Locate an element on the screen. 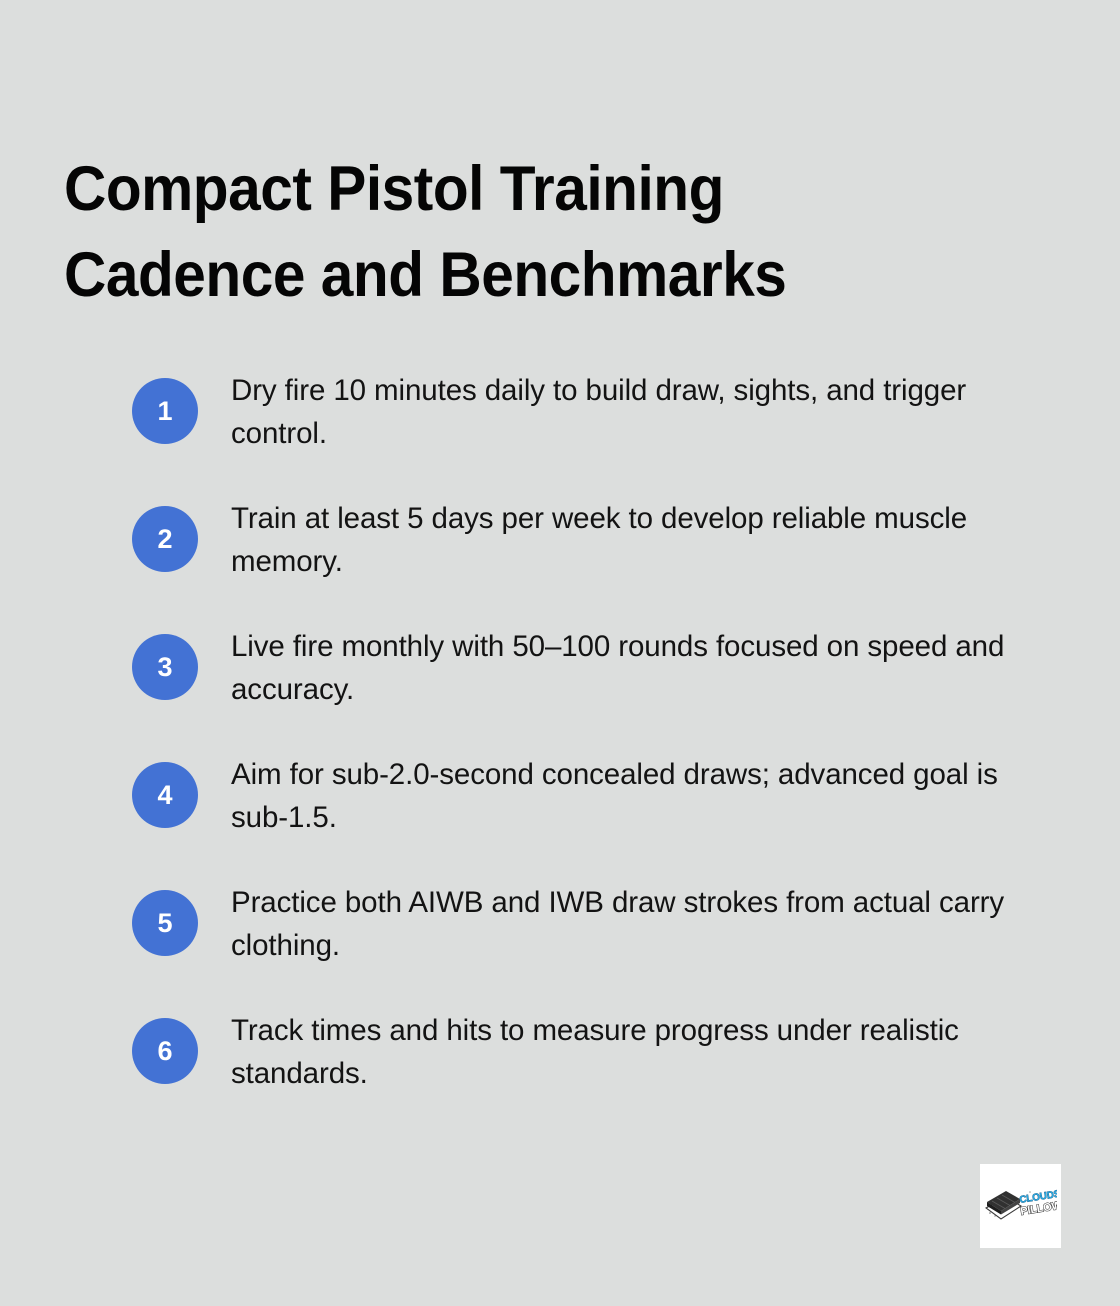 This screenshot has height=1306, width=1120. brand-logo: CLOUDSTER PILLOW is located at coordinates (1020, 1206).